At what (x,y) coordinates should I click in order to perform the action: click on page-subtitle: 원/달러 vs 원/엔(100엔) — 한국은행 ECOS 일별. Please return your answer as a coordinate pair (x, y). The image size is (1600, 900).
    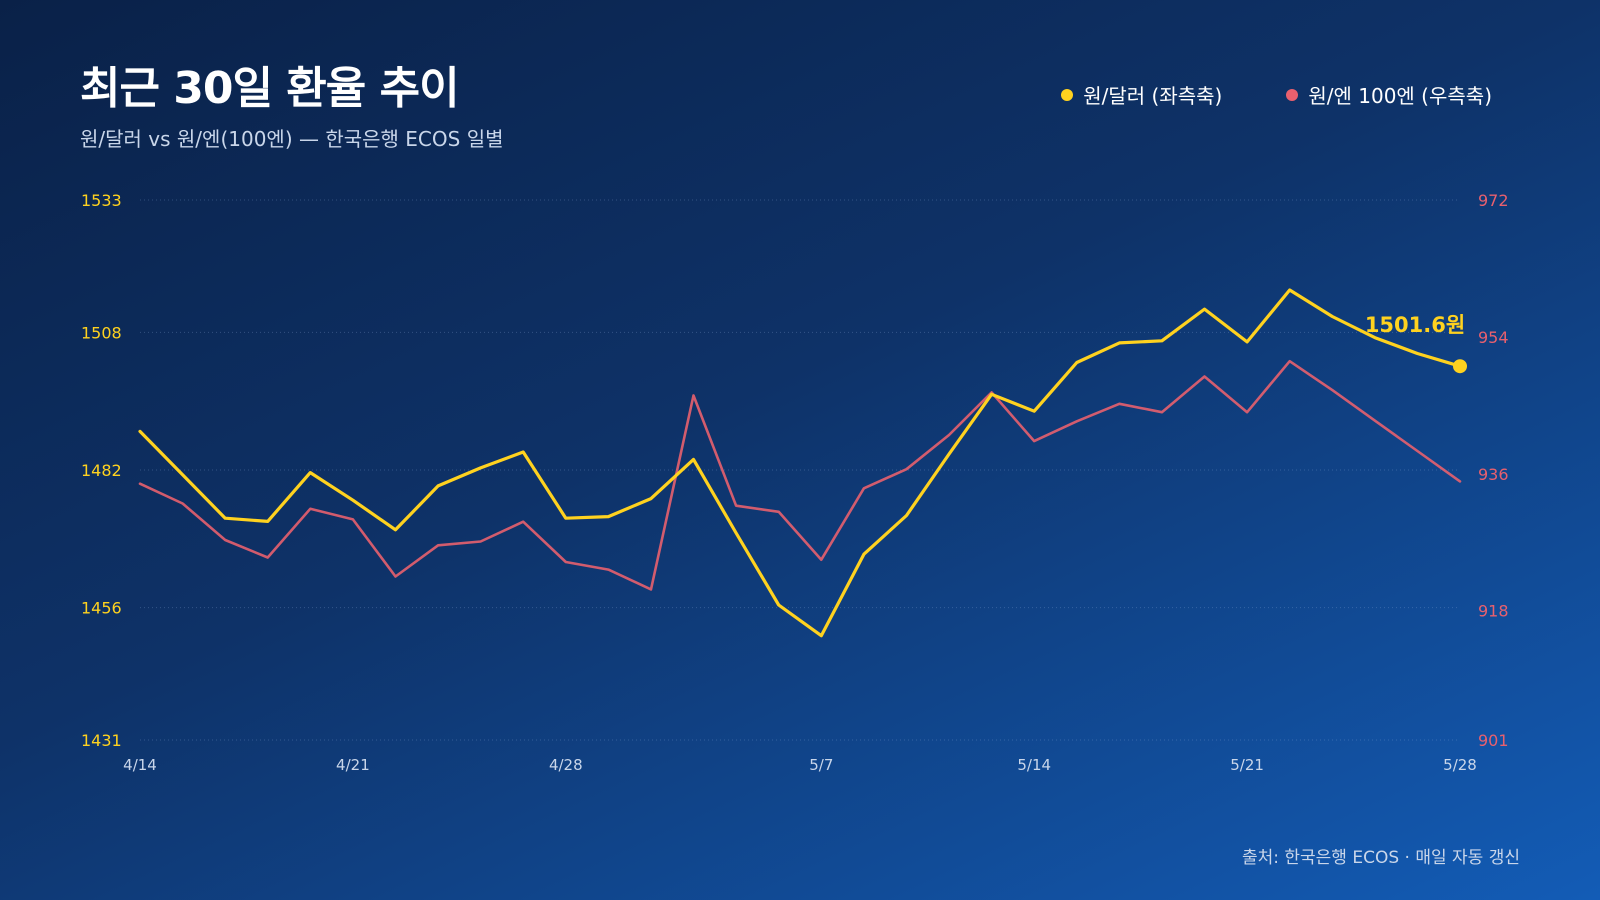
    Looking at the image, I should click on (292, 139).